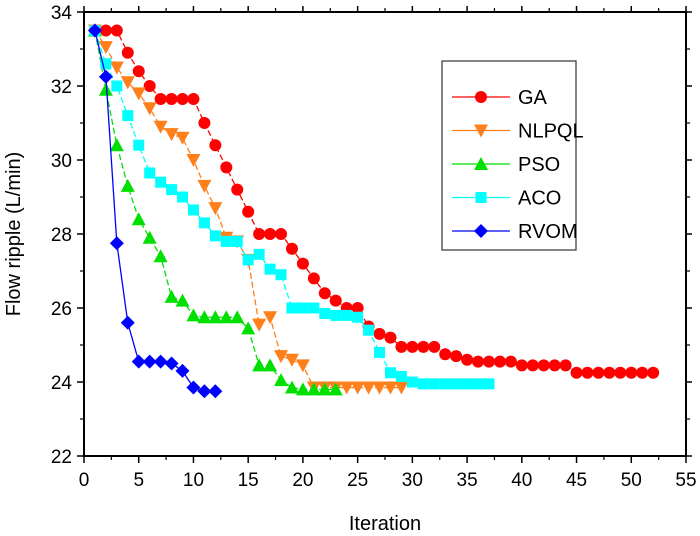  Describe the element at coordinates (155, 211) in the screenshot. I see `series-rvom` at that location.